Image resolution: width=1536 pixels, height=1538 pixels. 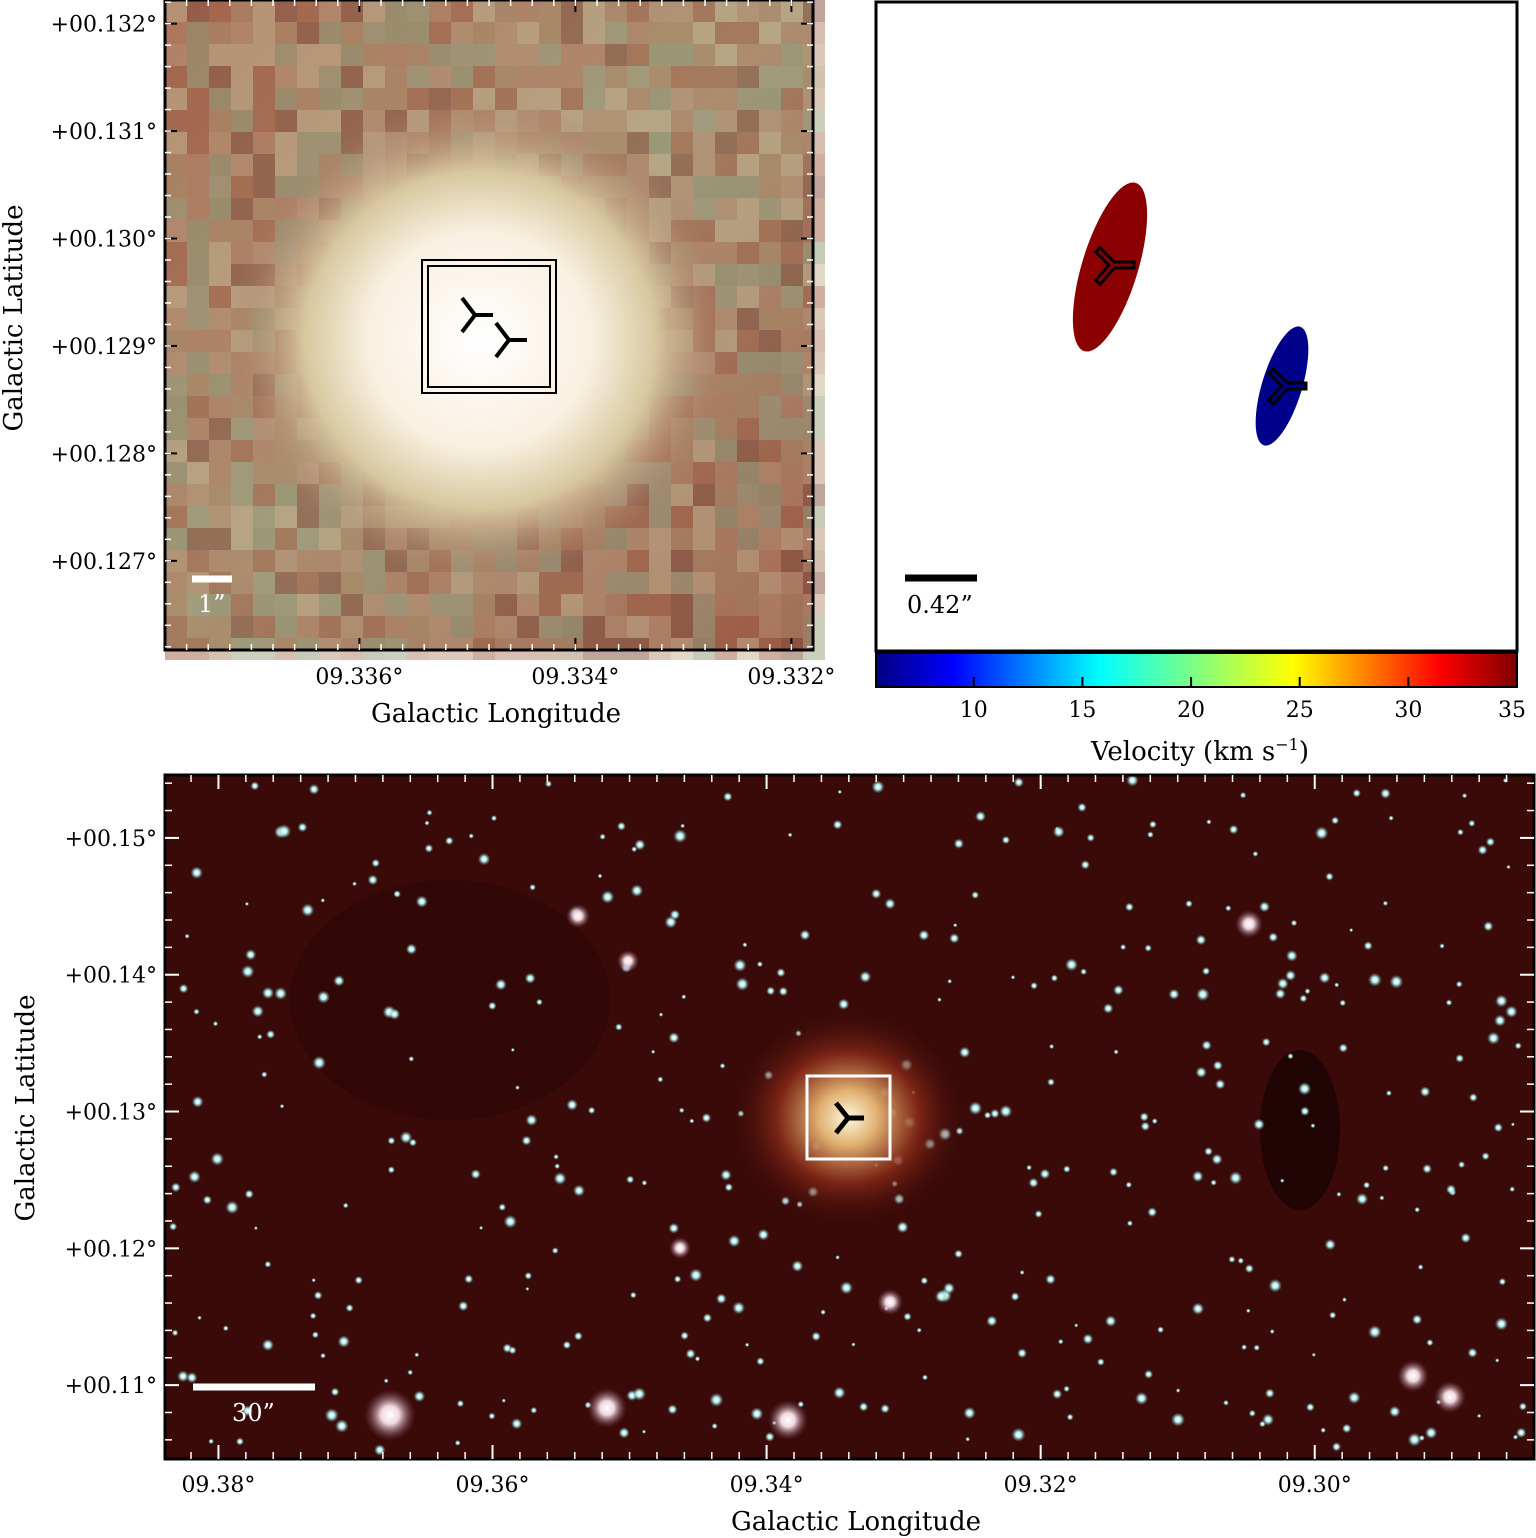 I want to click on panel-c-xlabel: Galactic Longitude, so click(x=856, y=1522).